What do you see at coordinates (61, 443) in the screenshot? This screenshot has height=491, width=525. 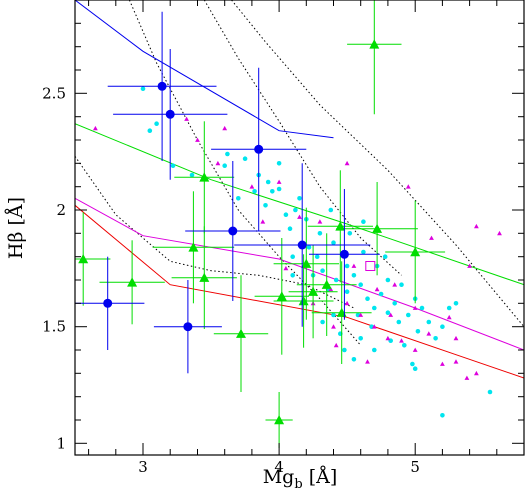 I see `y-tick-label: 1` at bounding box center [61, 443].